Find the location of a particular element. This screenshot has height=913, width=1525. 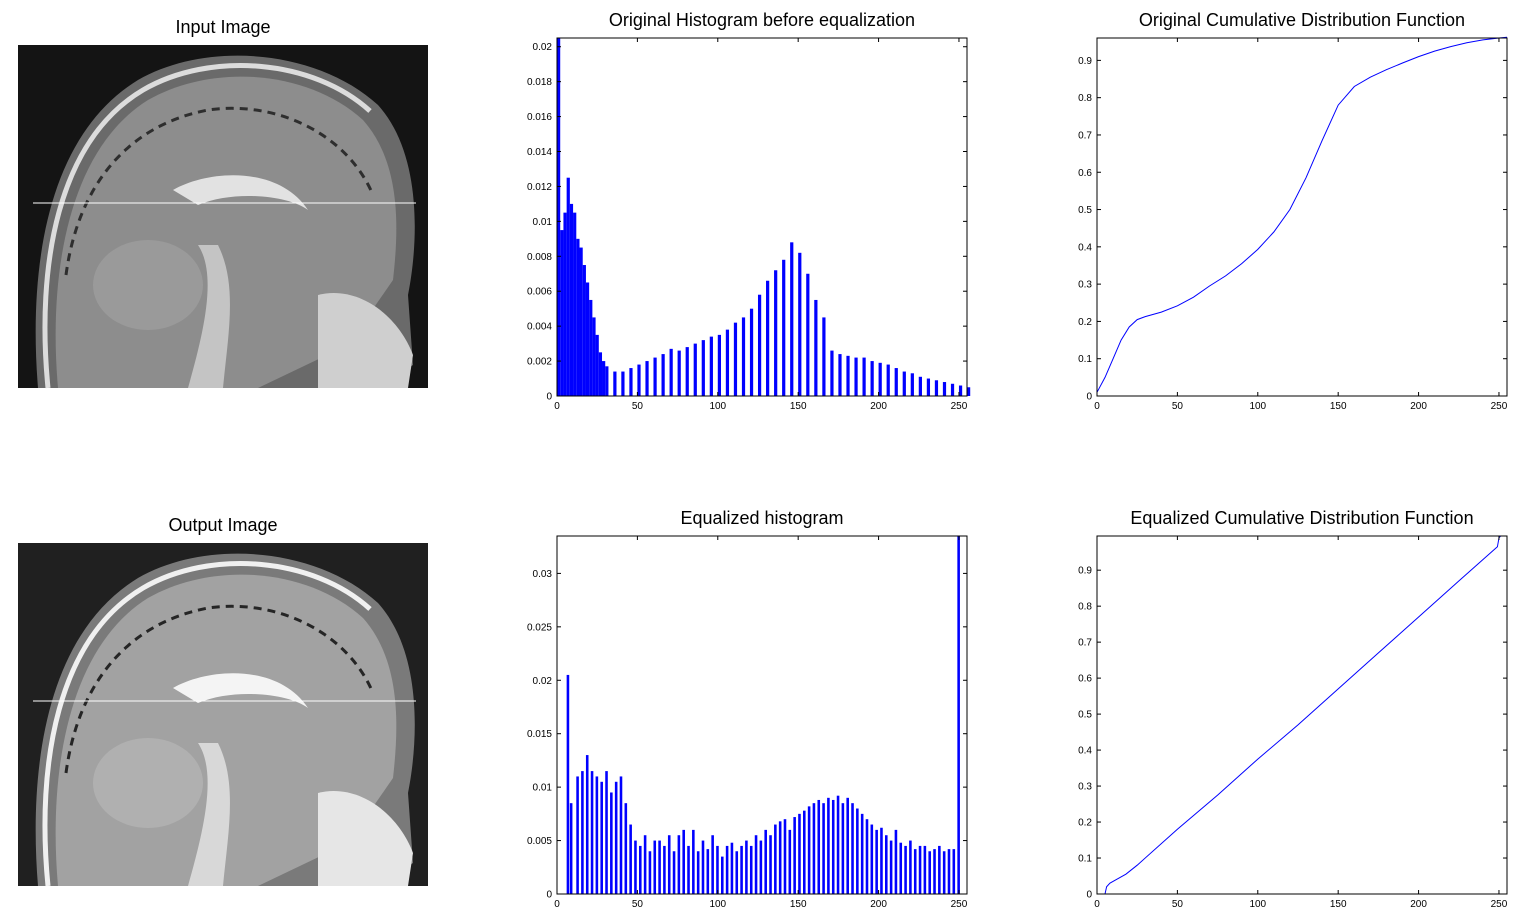

y-tick-label: 0.016 is located at coordinates (539, 117).